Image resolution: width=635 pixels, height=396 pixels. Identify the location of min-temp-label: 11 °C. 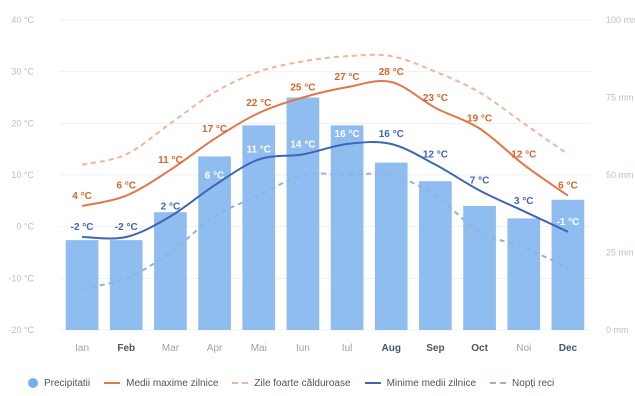
(258, 150).